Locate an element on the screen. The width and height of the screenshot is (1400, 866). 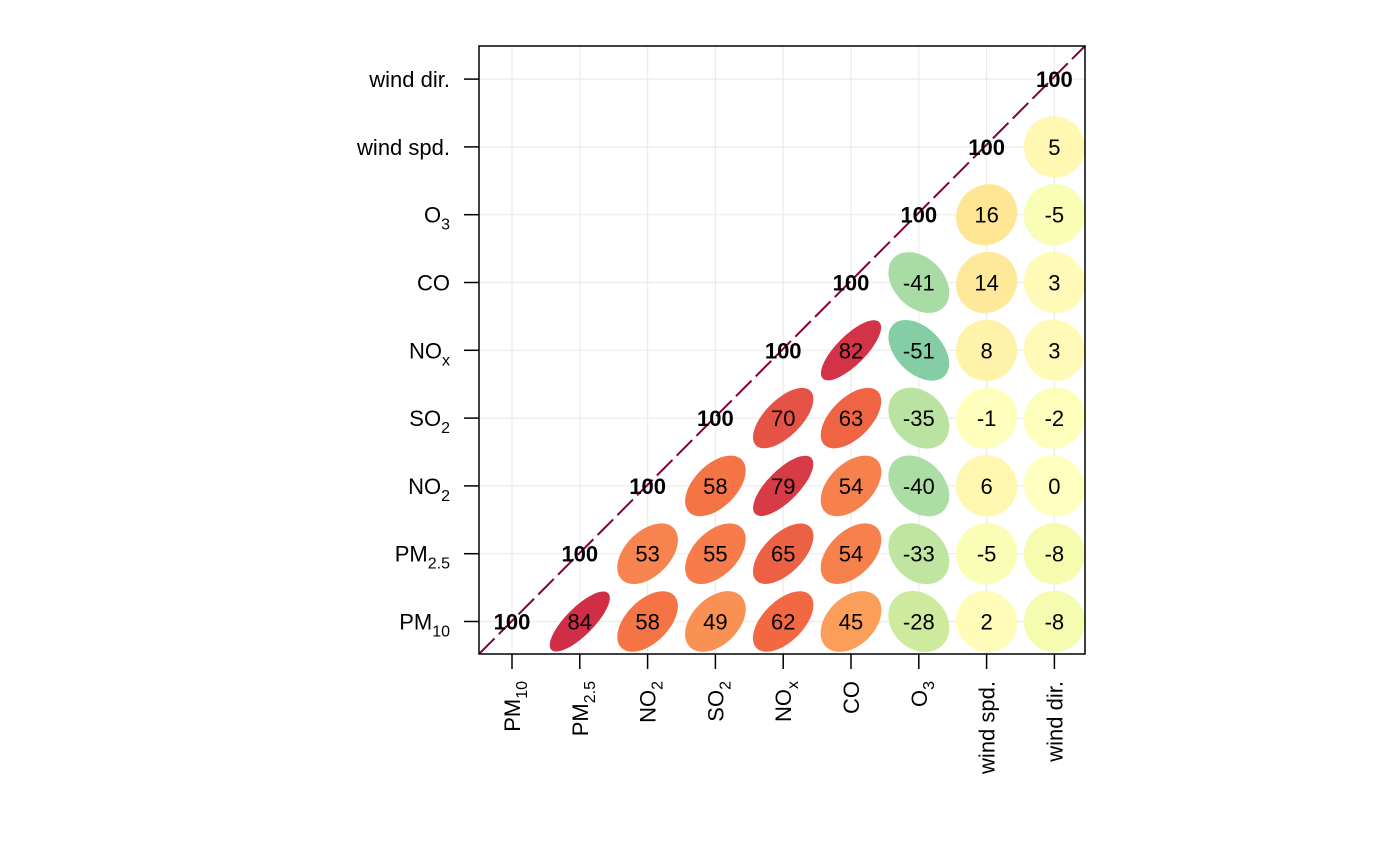
correlation-cell: -28 is located at coordinates (919, 621).